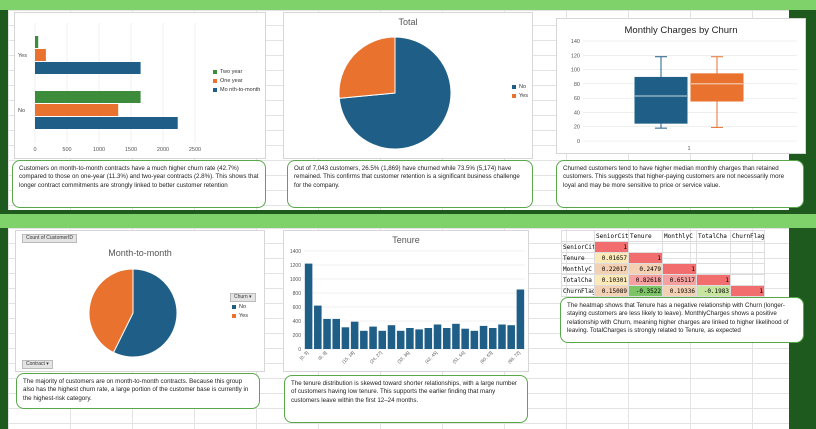  I want to click on bar-one-year, so click(40, 55).